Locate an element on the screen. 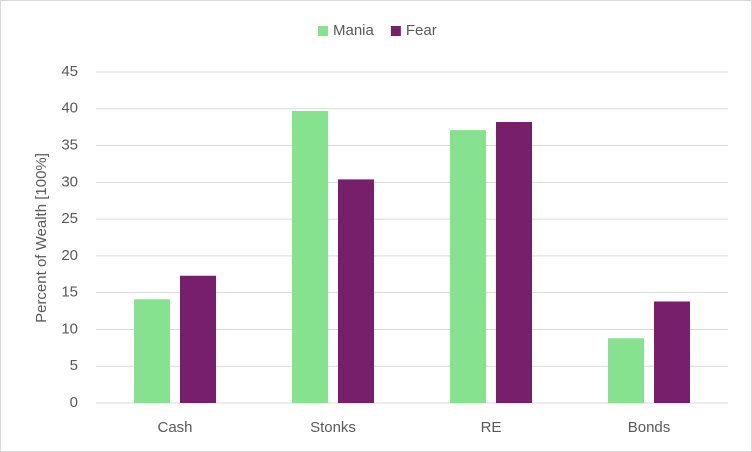 The height and width of the screenshot is (452, 752). x-tick-label: RE is located at coordinates (491, 427).